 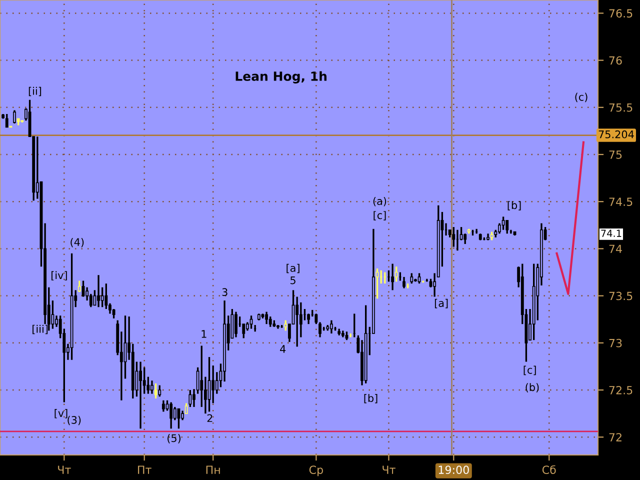 I want to click on annotation: [ii], so click(x=35, y=91).